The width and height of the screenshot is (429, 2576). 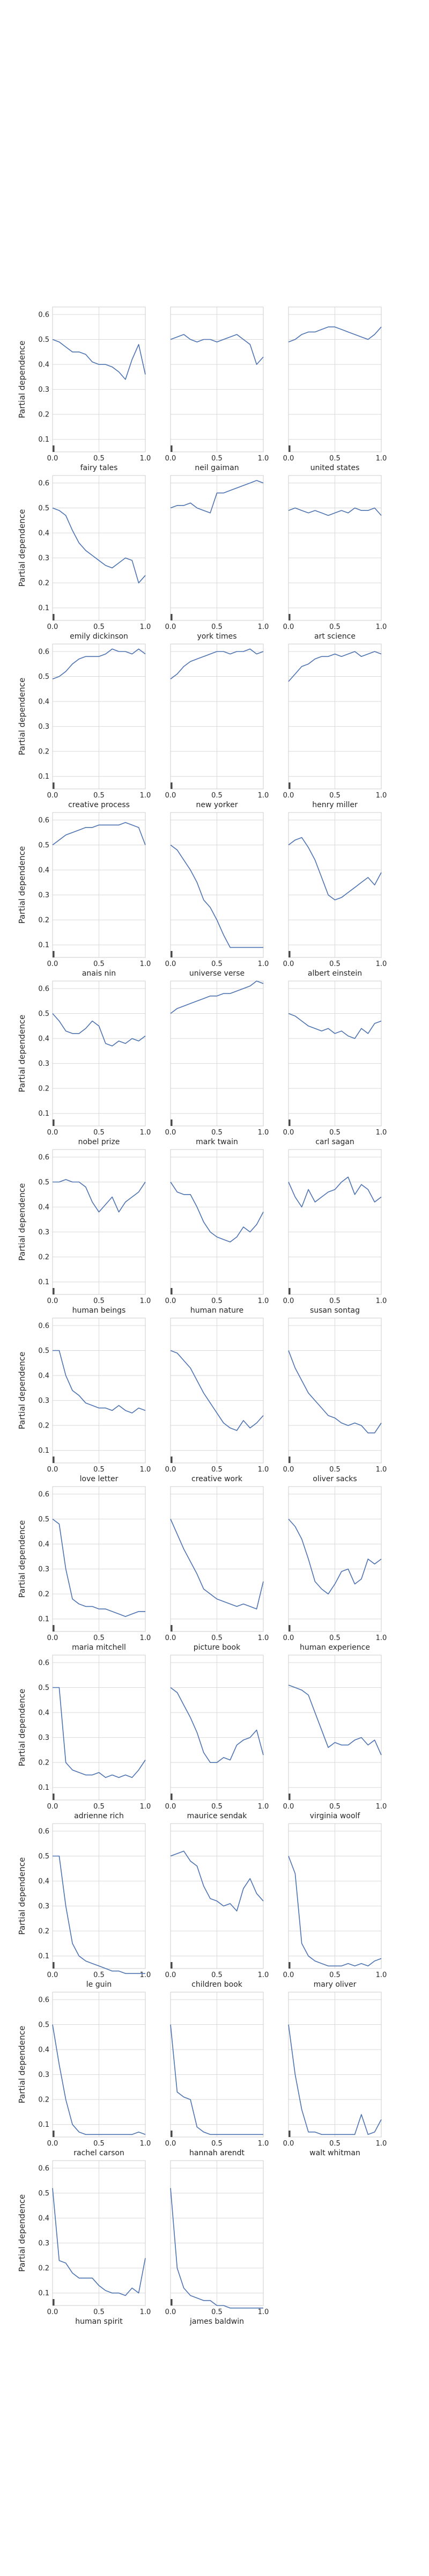 What do you see at coordinates (217, 1647) in the screenshot?
I see `x-axis-label: picture book` at bounding box center [217, 1647].